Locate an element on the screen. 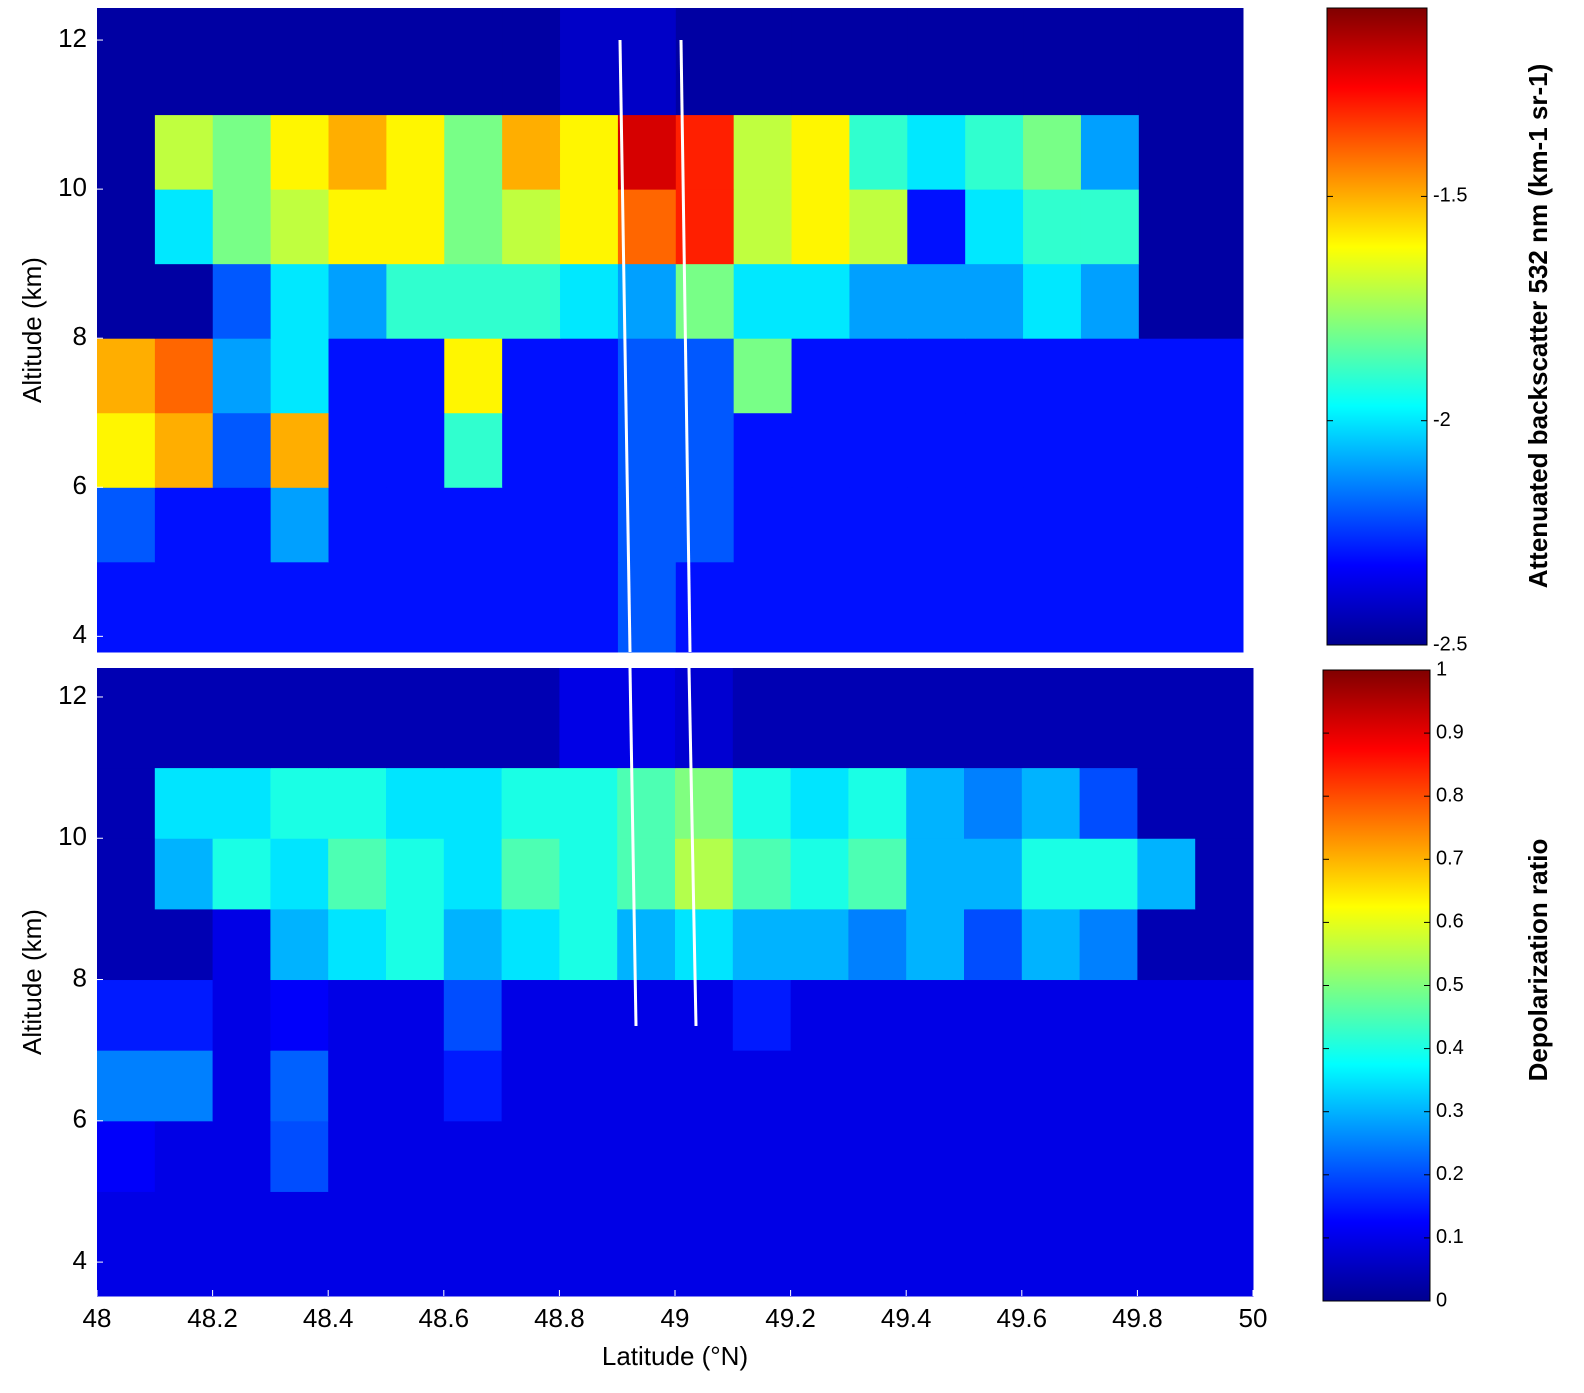 The height and width of the screenshot is (1393, 1584). x-tick-label: 49.2 is located at coordinates (790, 1318).